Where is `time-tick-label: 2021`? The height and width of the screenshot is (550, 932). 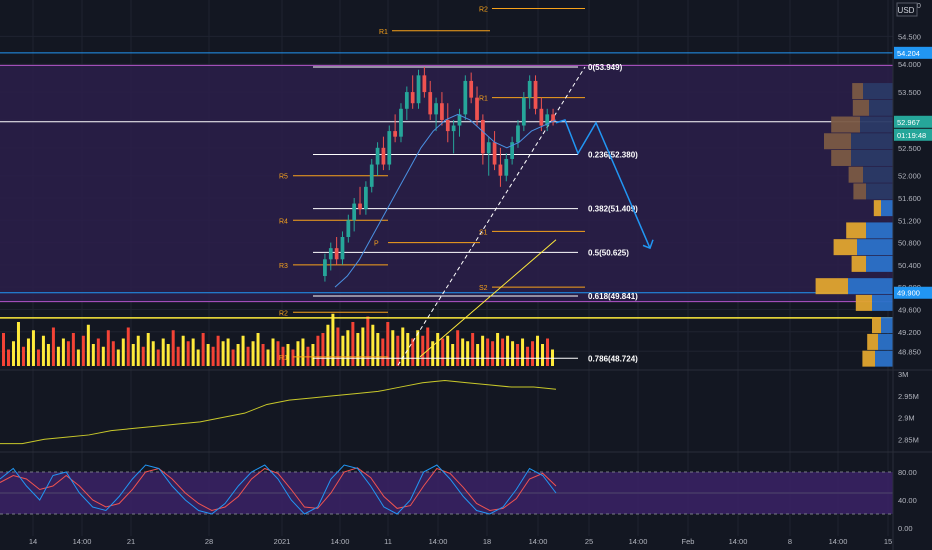
time-tick-label: 2021 is located at coordinates (282, 541).